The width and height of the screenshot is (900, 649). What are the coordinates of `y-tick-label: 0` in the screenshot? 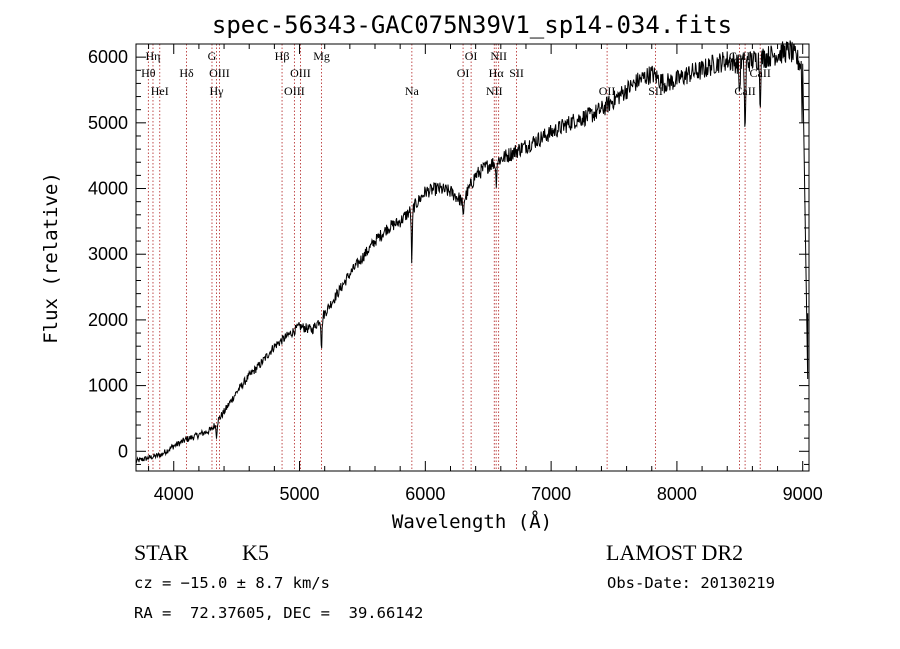 It's located at (123, 451).